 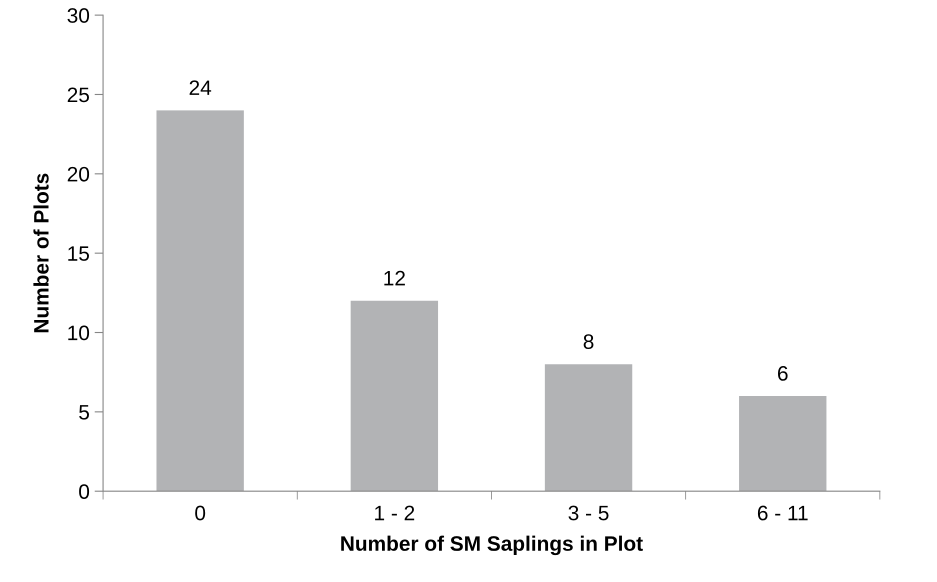 What do you see at coordinates (79, 253) in the screenshot?
I see `y-tick-label: 15` at bounding box center [79, 253].